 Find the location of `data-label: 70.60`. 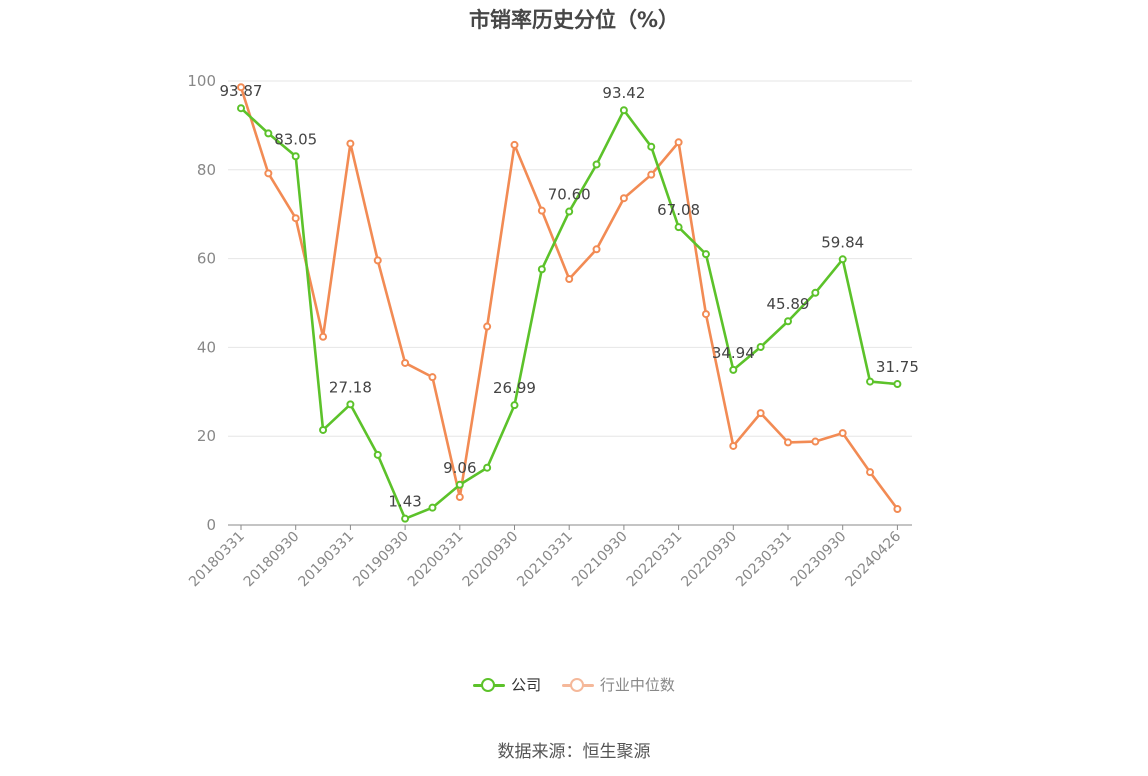

data-label: 70.60 is located at coordinates (569, 195).